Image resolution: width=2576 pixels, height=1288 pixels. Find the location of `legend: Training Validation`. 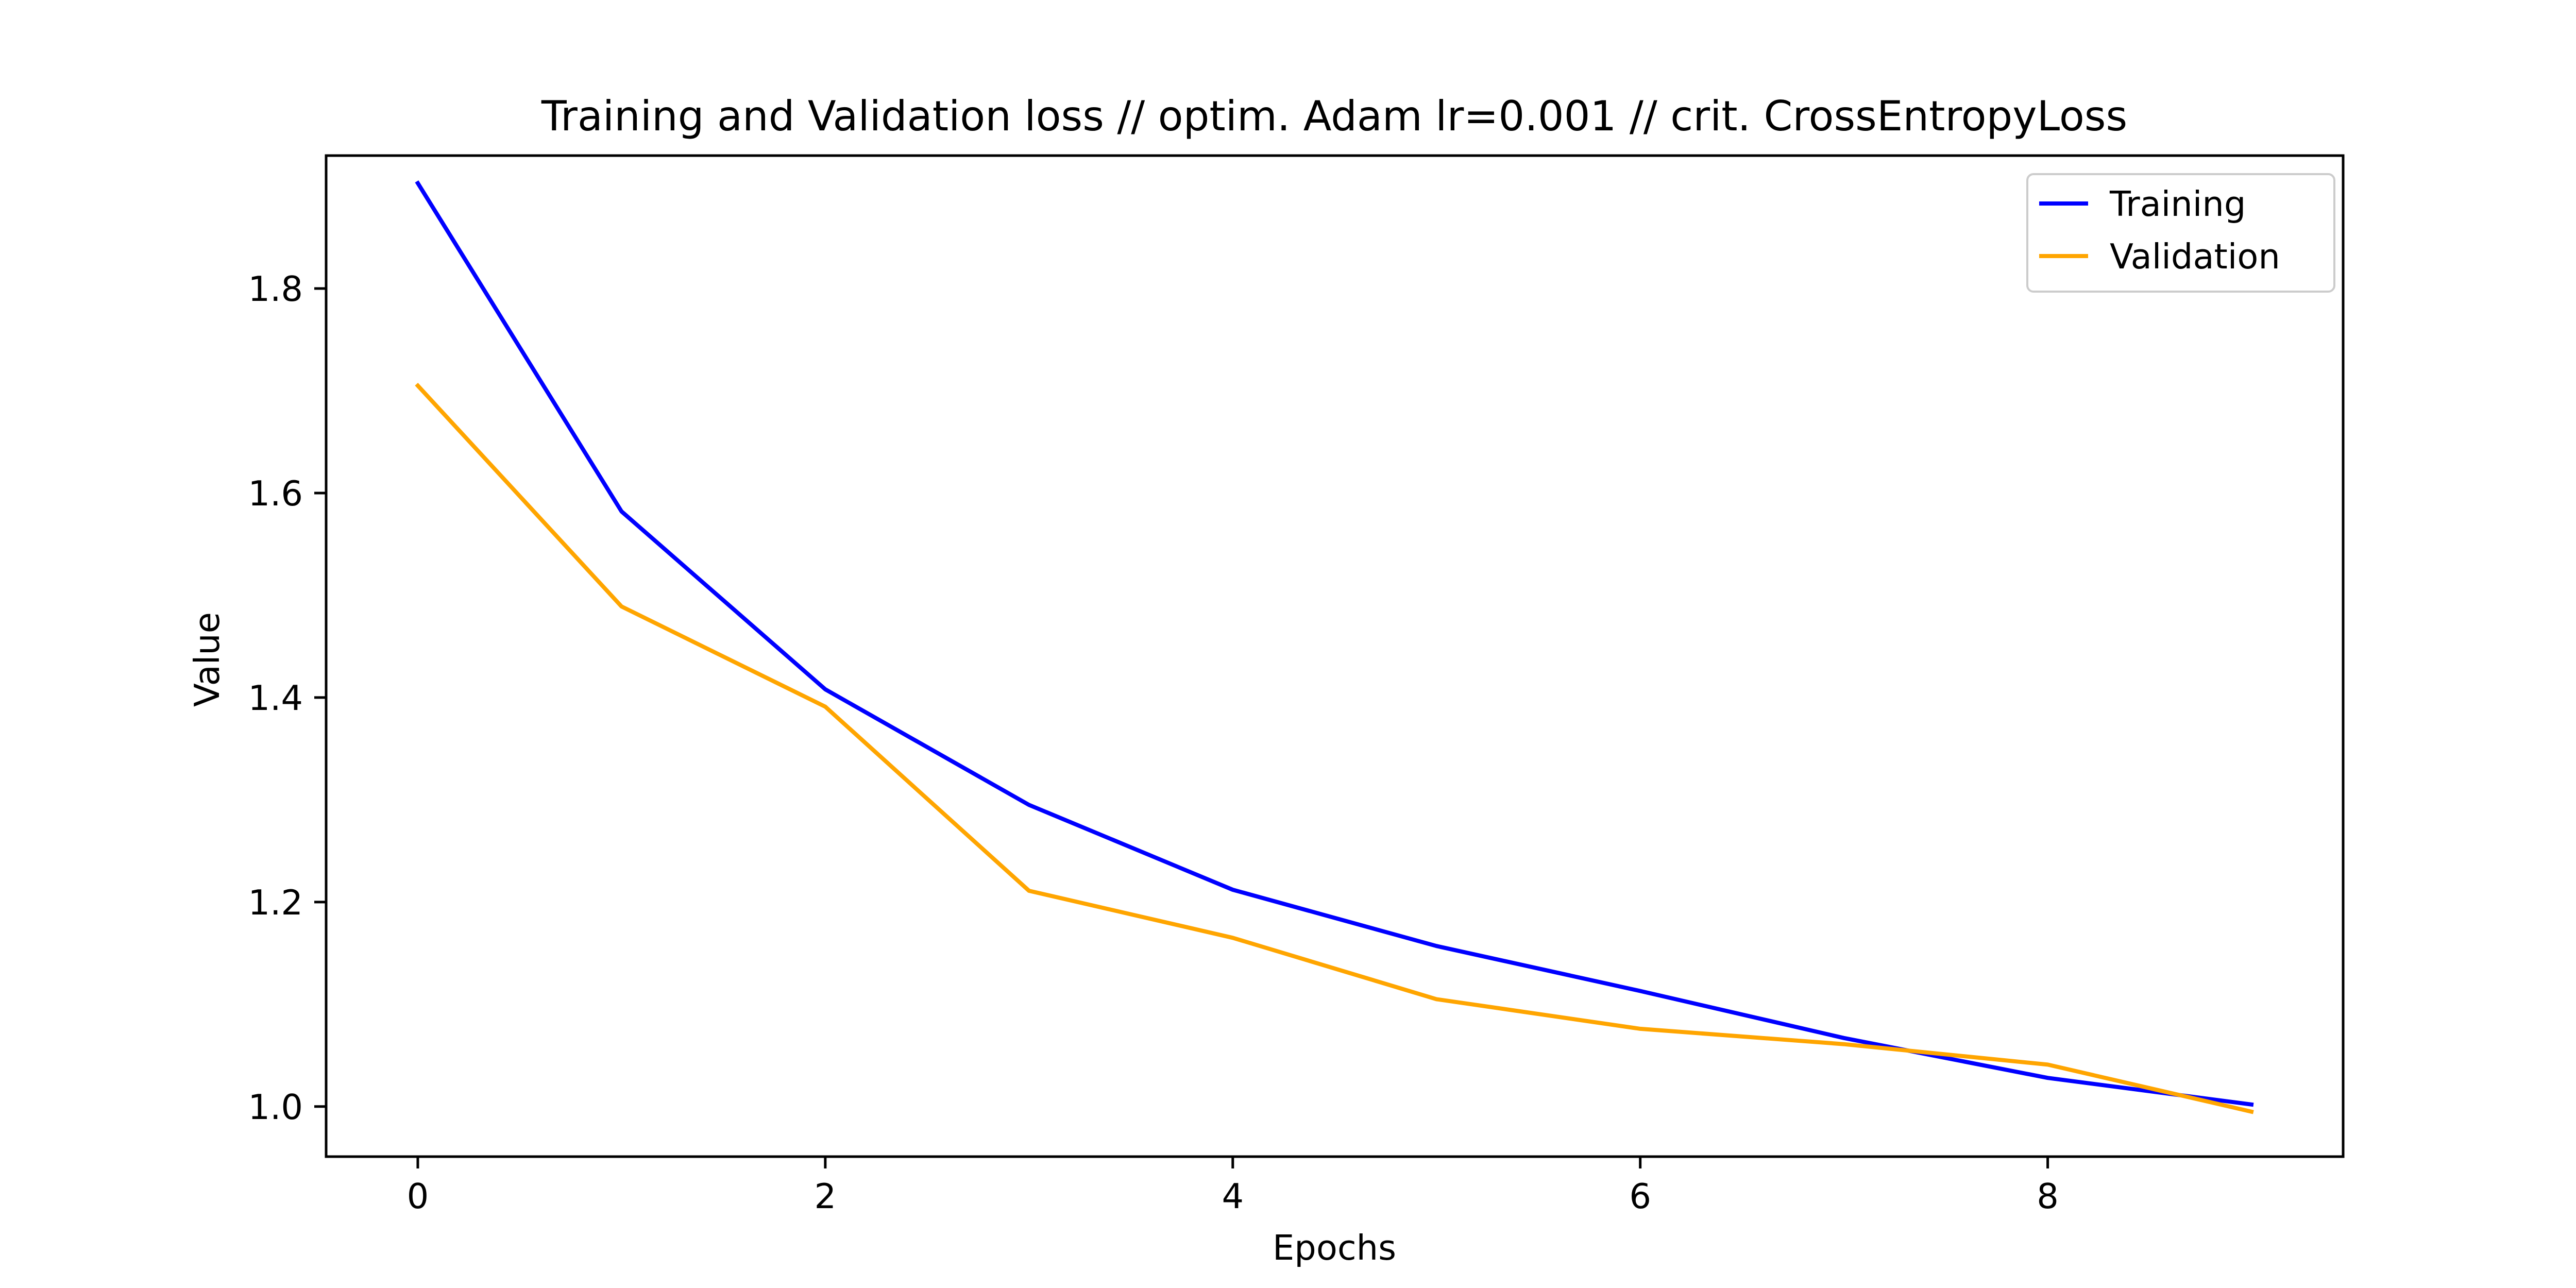

legend: Training Validation is located at coordinates (2180, 233).